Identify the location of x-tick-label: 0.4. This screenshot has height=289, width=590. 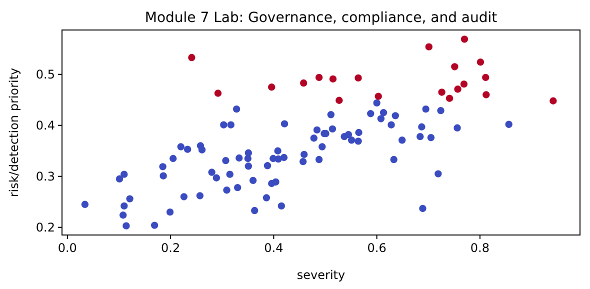
(274, 248).